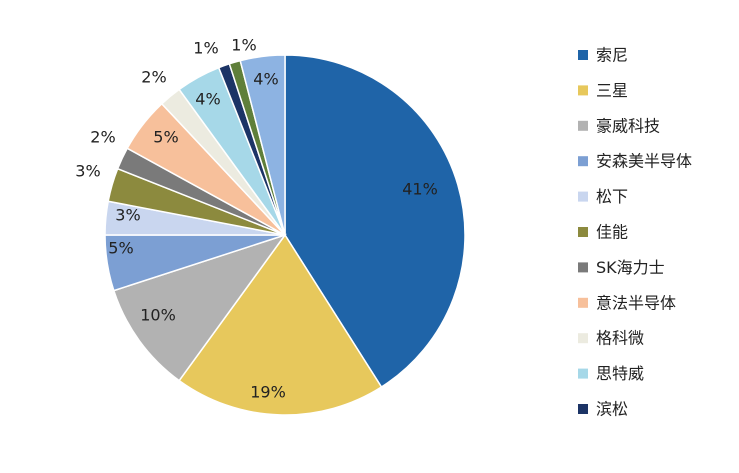 The width and height of the screenshot is (739, 473). Describe the element at coordinates (420, 189) in the screenshot. I see `slice-label: 41%` at that location.